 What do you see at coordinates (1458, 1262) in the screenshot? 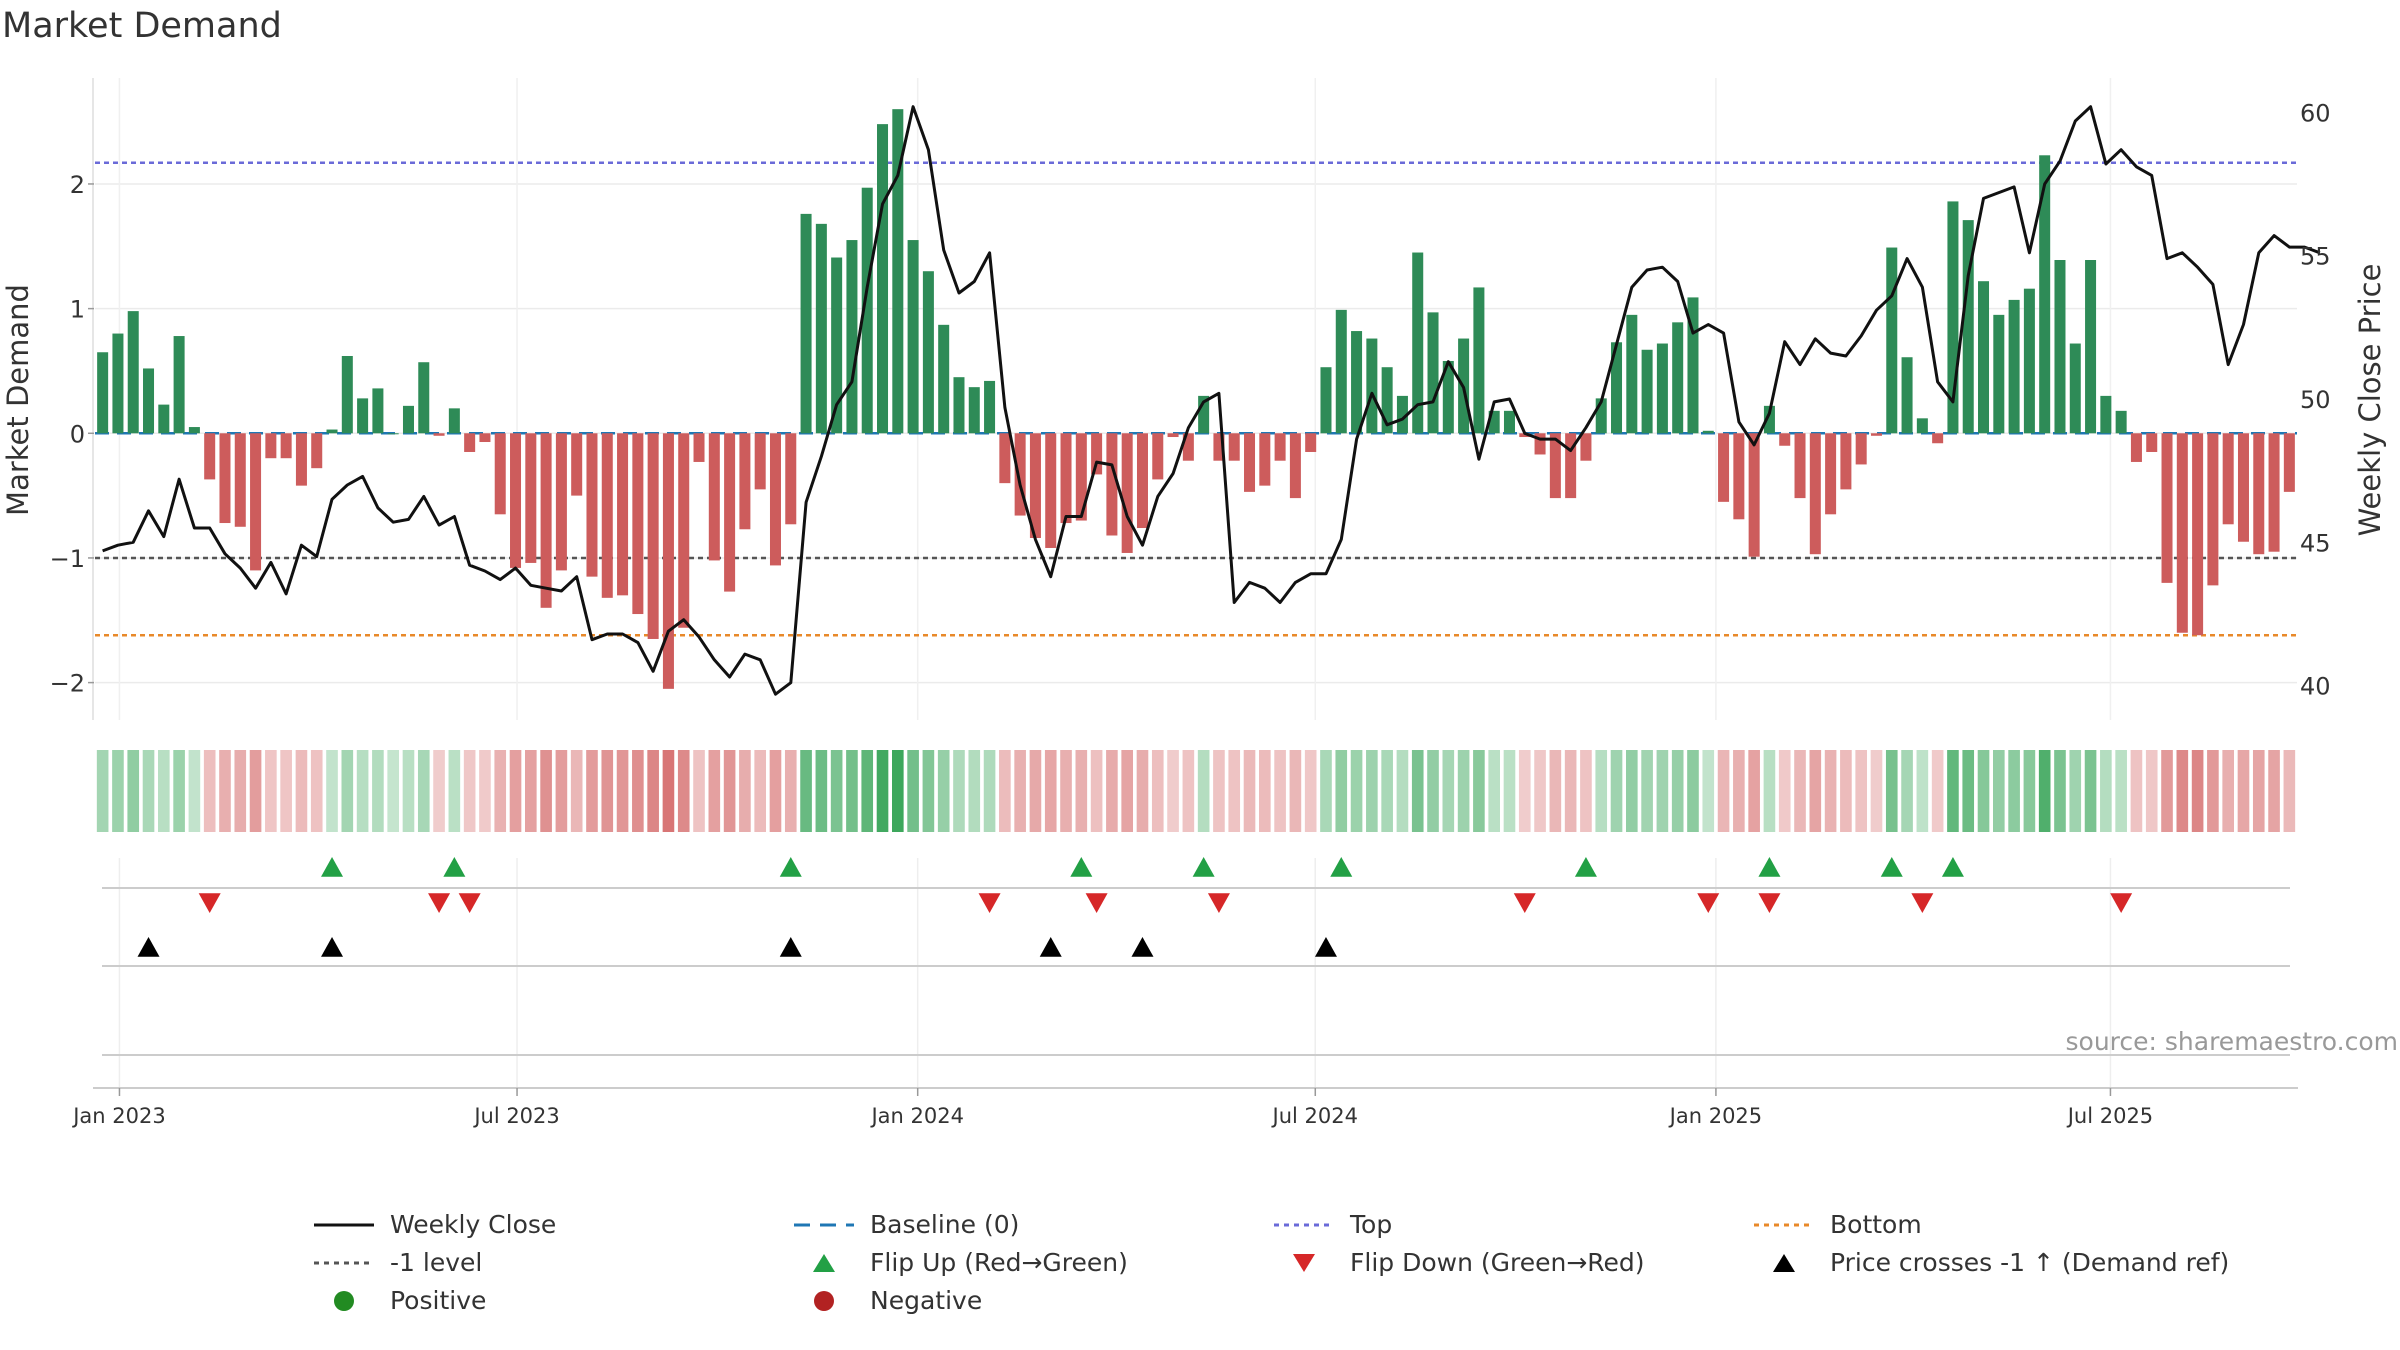
I see `legend-flip-down: Flip Down (Green→Red)` at bounding box center [1458, 1262].